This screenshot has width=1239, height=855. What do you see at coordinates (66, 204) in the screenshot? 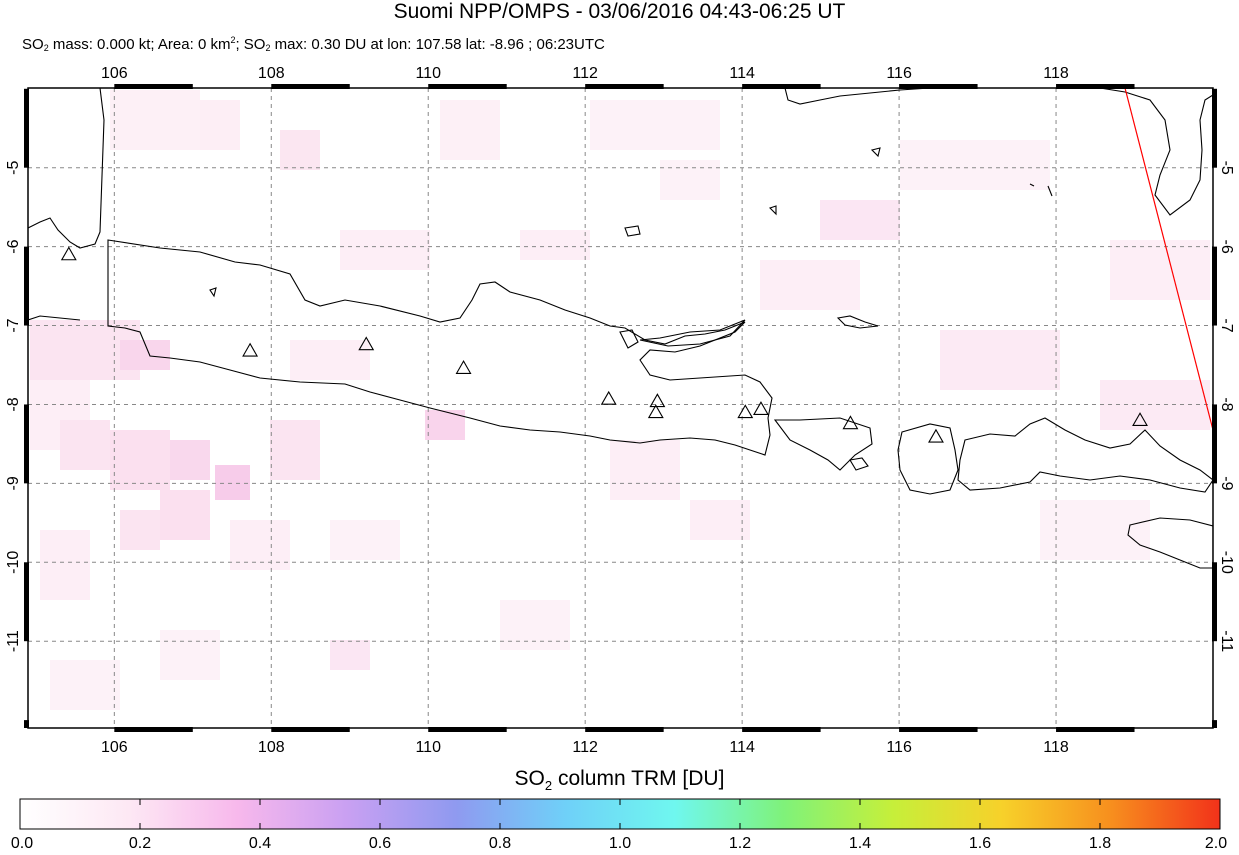
I see `sumatra-coast` at bounding box center [66, 204].